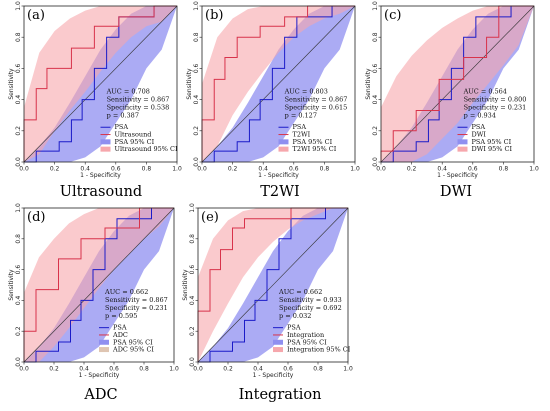  Describe the element at coordinates (136, 308) in the screenshot. I see `specificity-value: Specificity = 0.231` at that location.